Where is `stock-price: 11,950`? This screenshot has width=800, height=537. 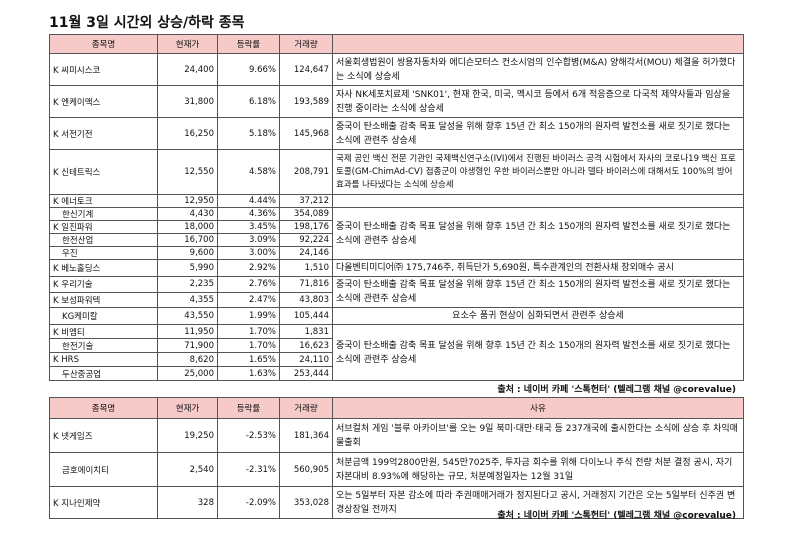 stock-price: 11,950 is located at coordinates (187, 331).